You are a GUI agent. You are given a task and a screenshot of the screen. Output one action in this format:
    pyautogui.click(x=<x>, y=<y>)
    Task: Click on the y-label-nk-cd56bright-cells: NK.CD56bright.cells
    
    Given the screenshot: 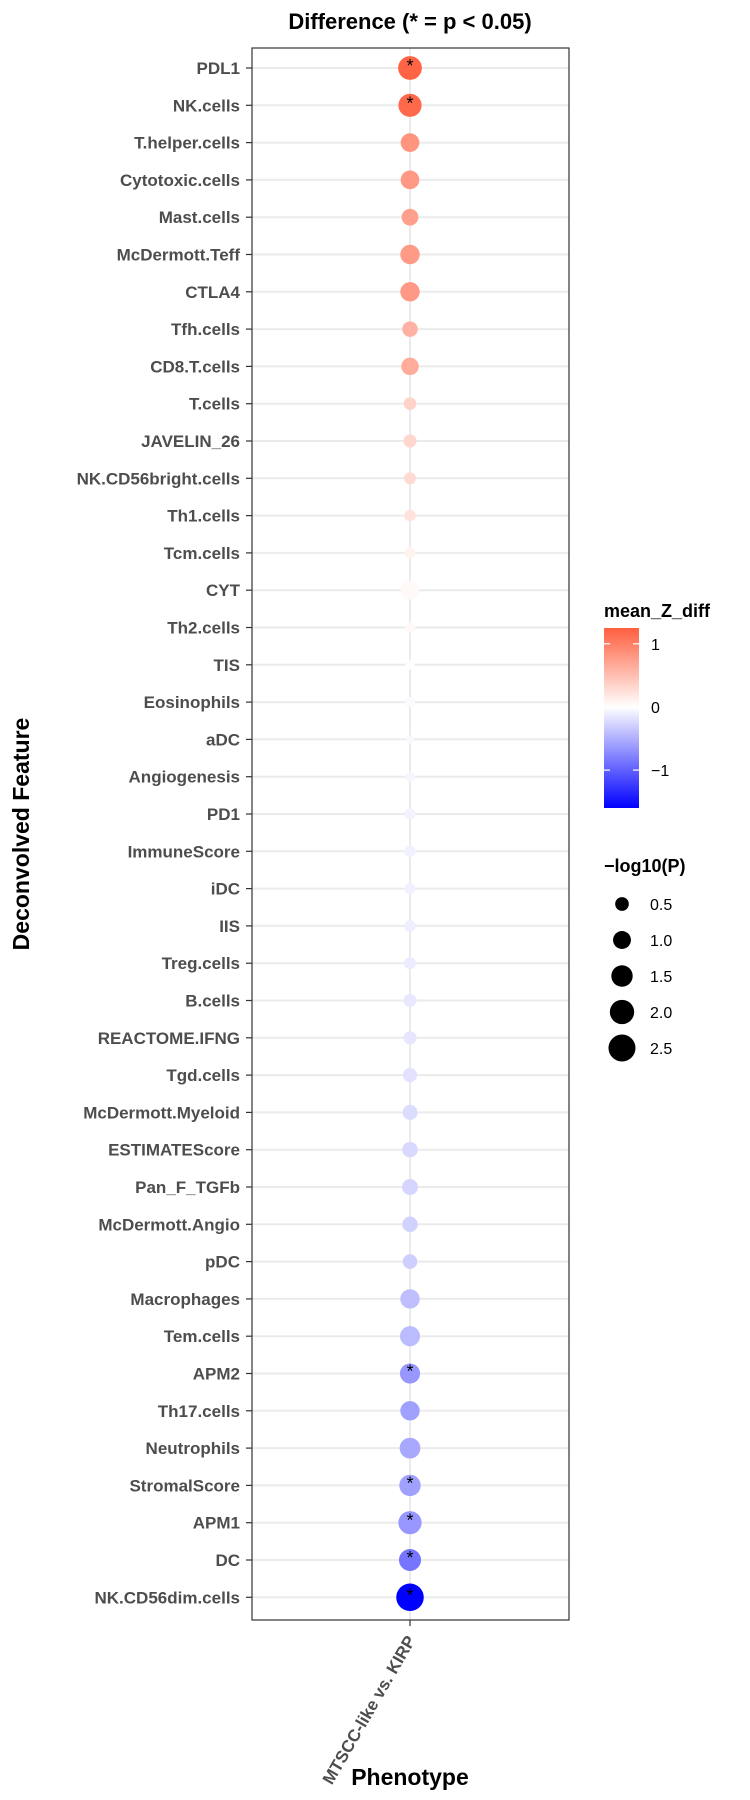 What is the action you would take?
    pyautogui.click(x=158, y=478)
    